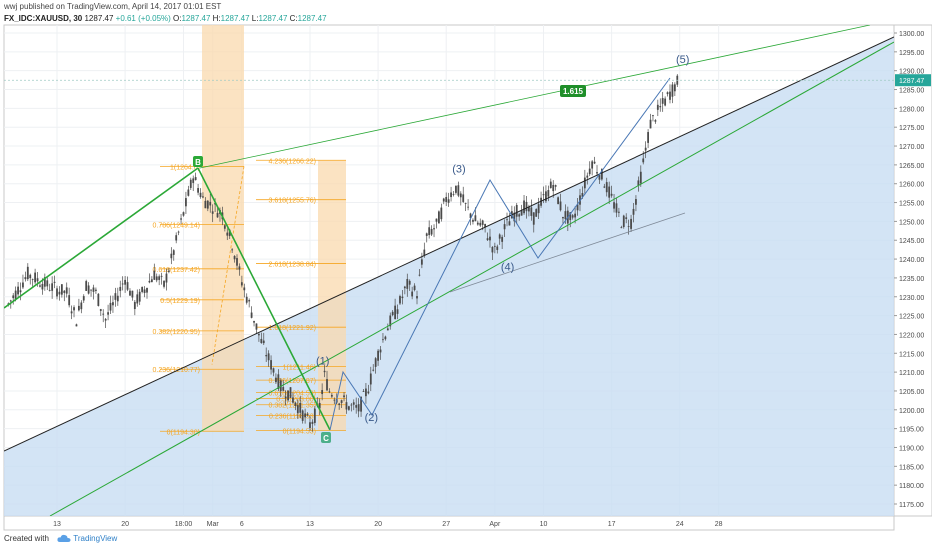 The height and width of the screenshot is (550, 932). I want to click on price-tick-label: 1225.00, so click(911, 317).